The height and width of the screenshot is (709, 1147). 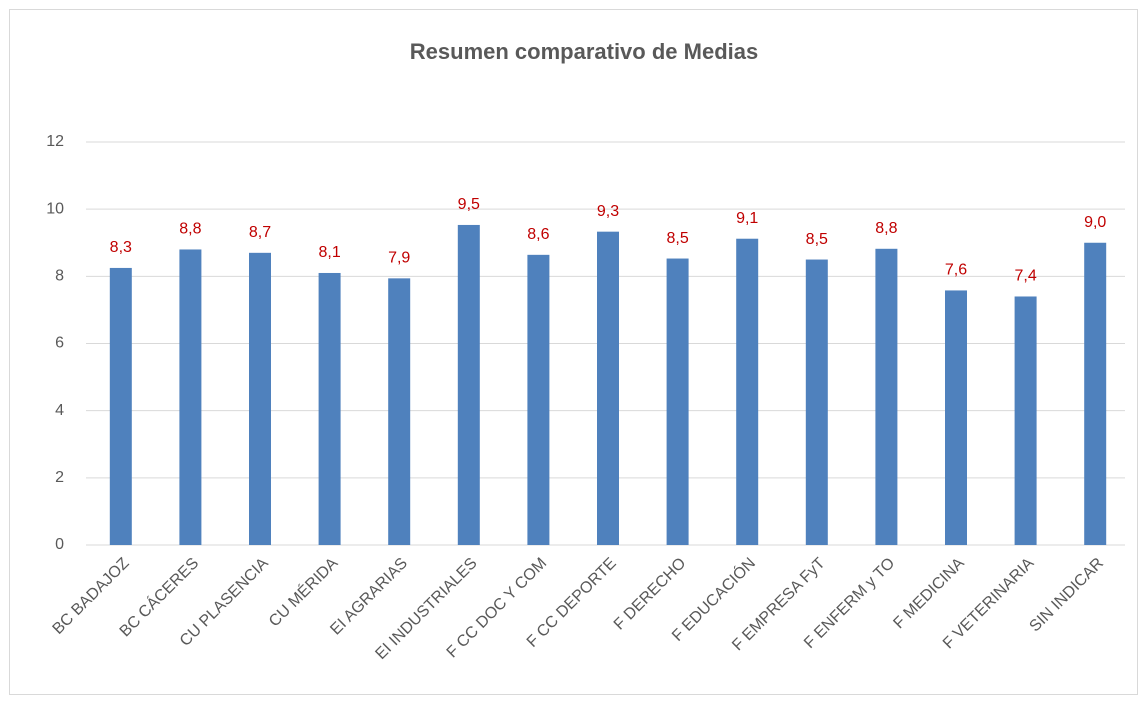 What do you see at coordinates (608, 211) in the screenshot?
I see `data-label: 9,3` at bounding box center [608, 211].